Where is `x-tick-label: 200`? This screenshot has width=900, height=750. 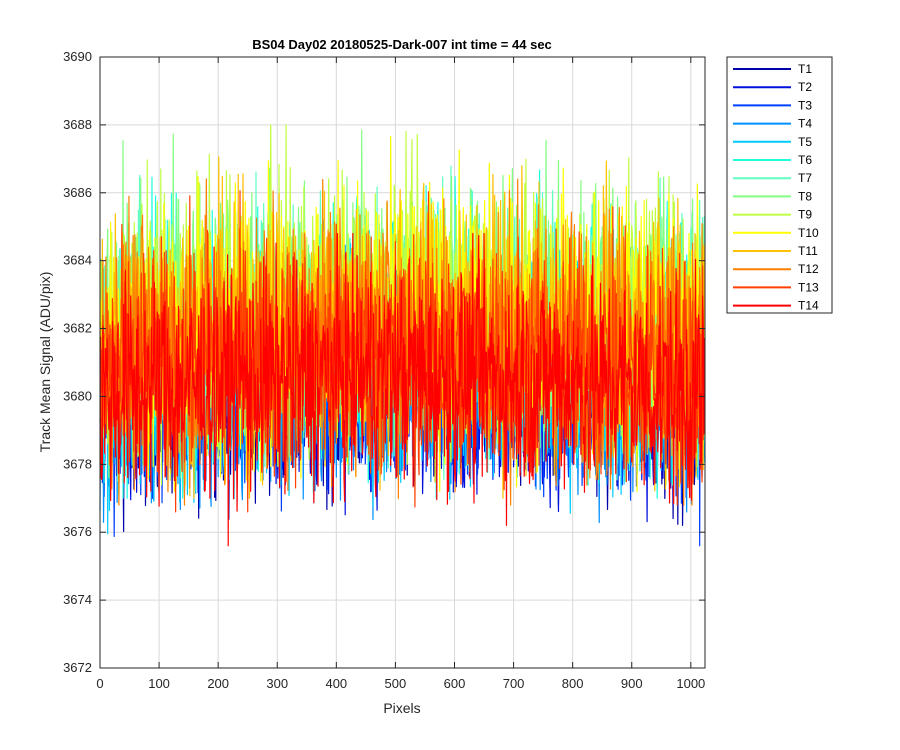
x-tick-label: 200 is located at coordinates (218, 683).